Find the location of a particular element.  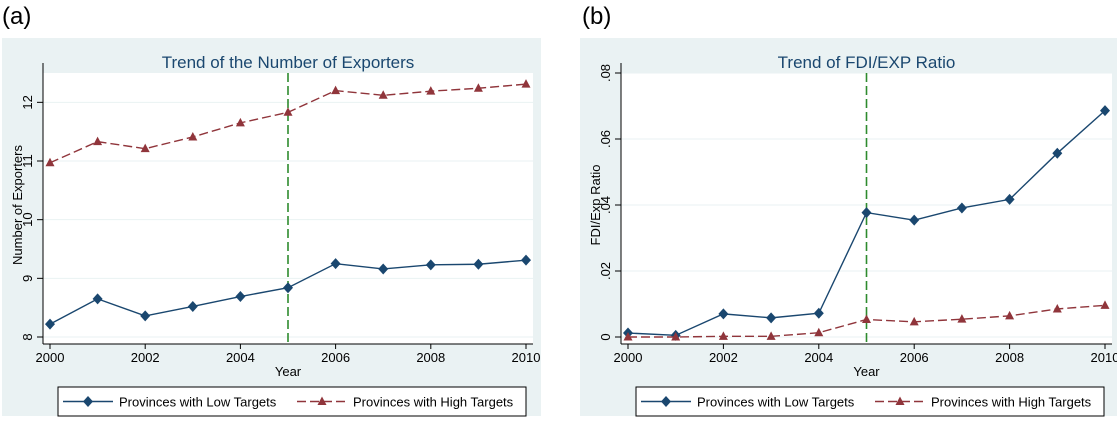

panel-label: (a) is located at coordinates (16, 16).